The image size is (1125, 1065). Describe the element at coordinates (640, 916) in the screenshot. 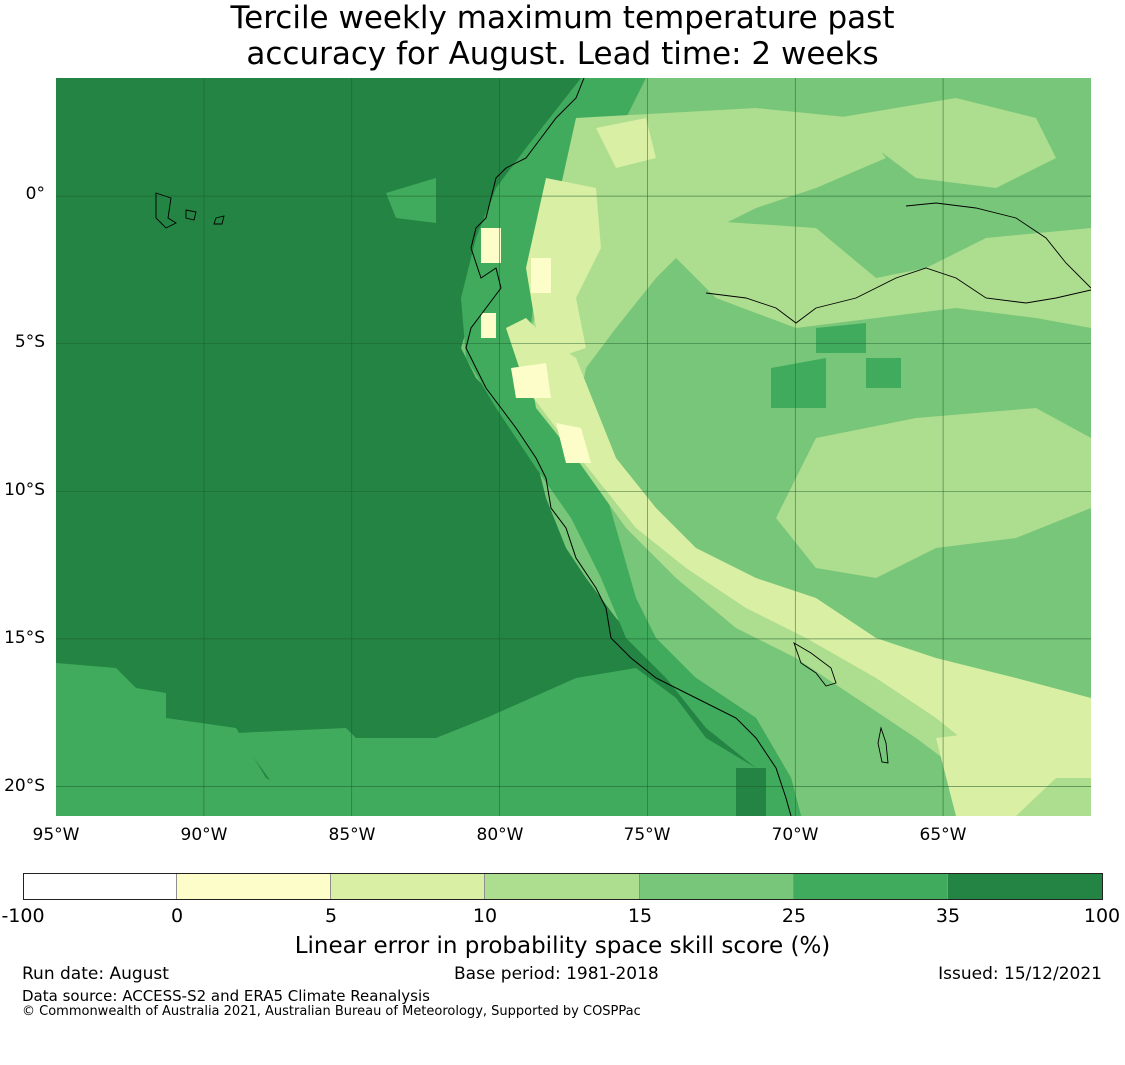

I see `colorbar-label-5: 15` at that location.